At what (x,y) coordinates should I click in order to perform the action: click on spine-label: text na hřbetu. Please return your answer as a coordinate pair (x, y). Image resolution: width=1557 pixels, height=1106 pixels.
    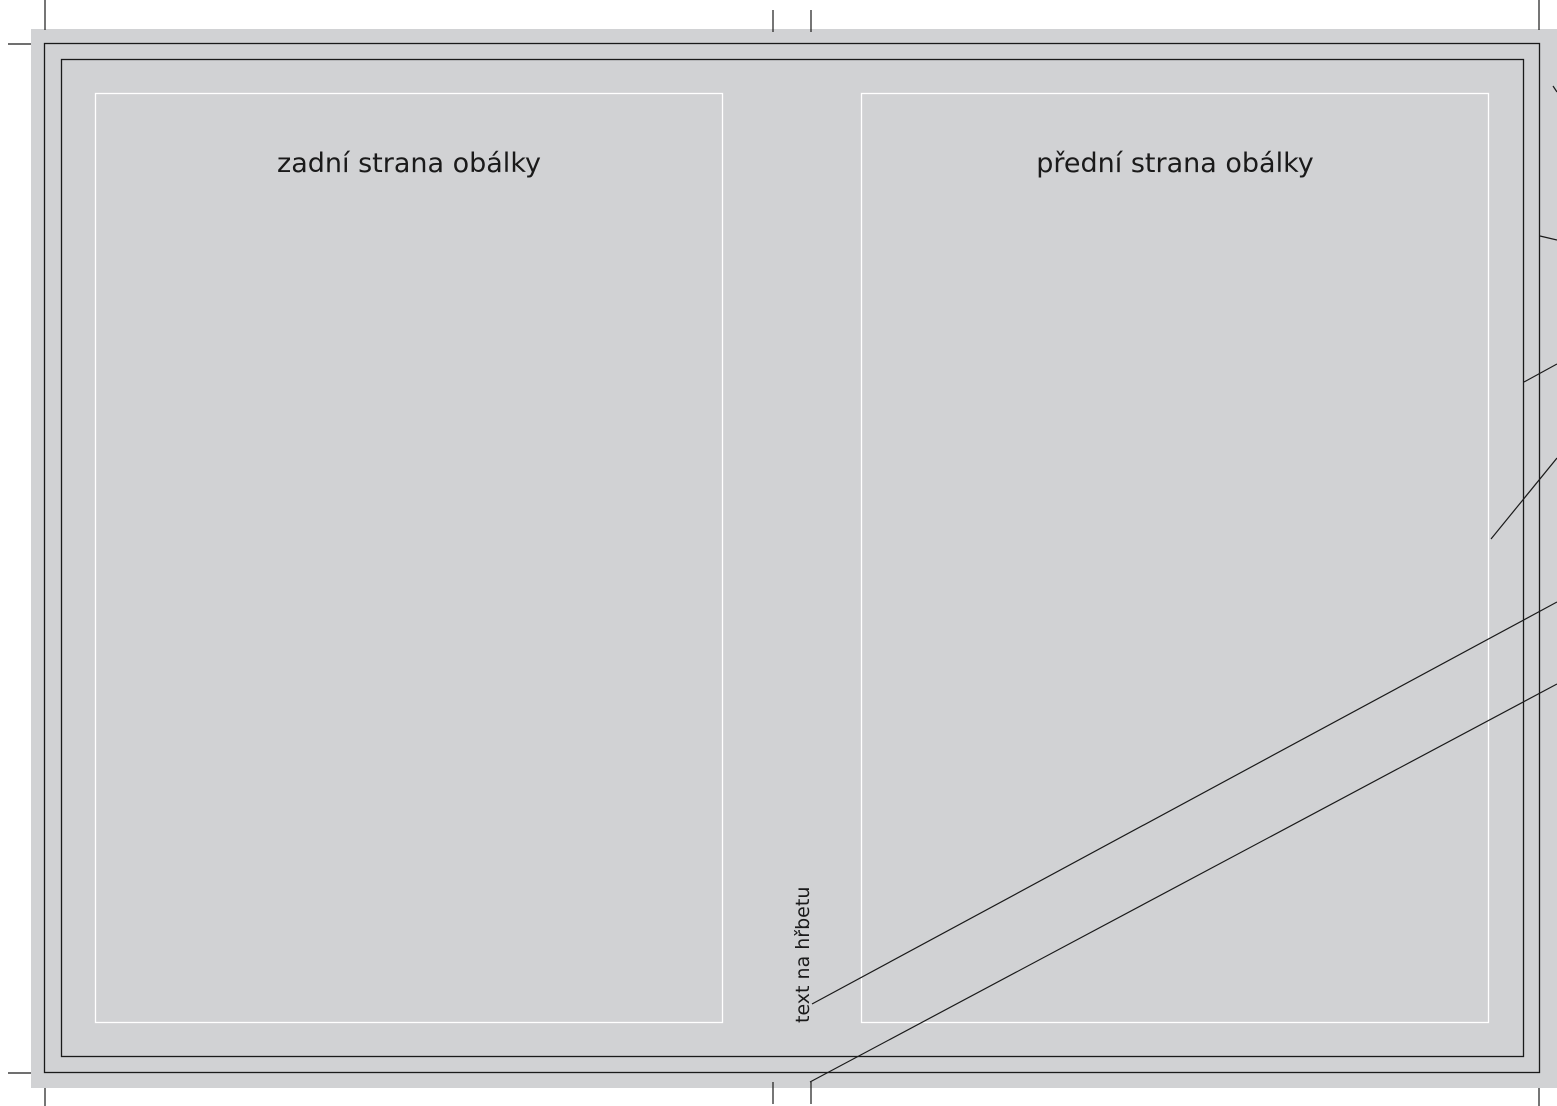
    Looking at the image, I should click on (803, 954).